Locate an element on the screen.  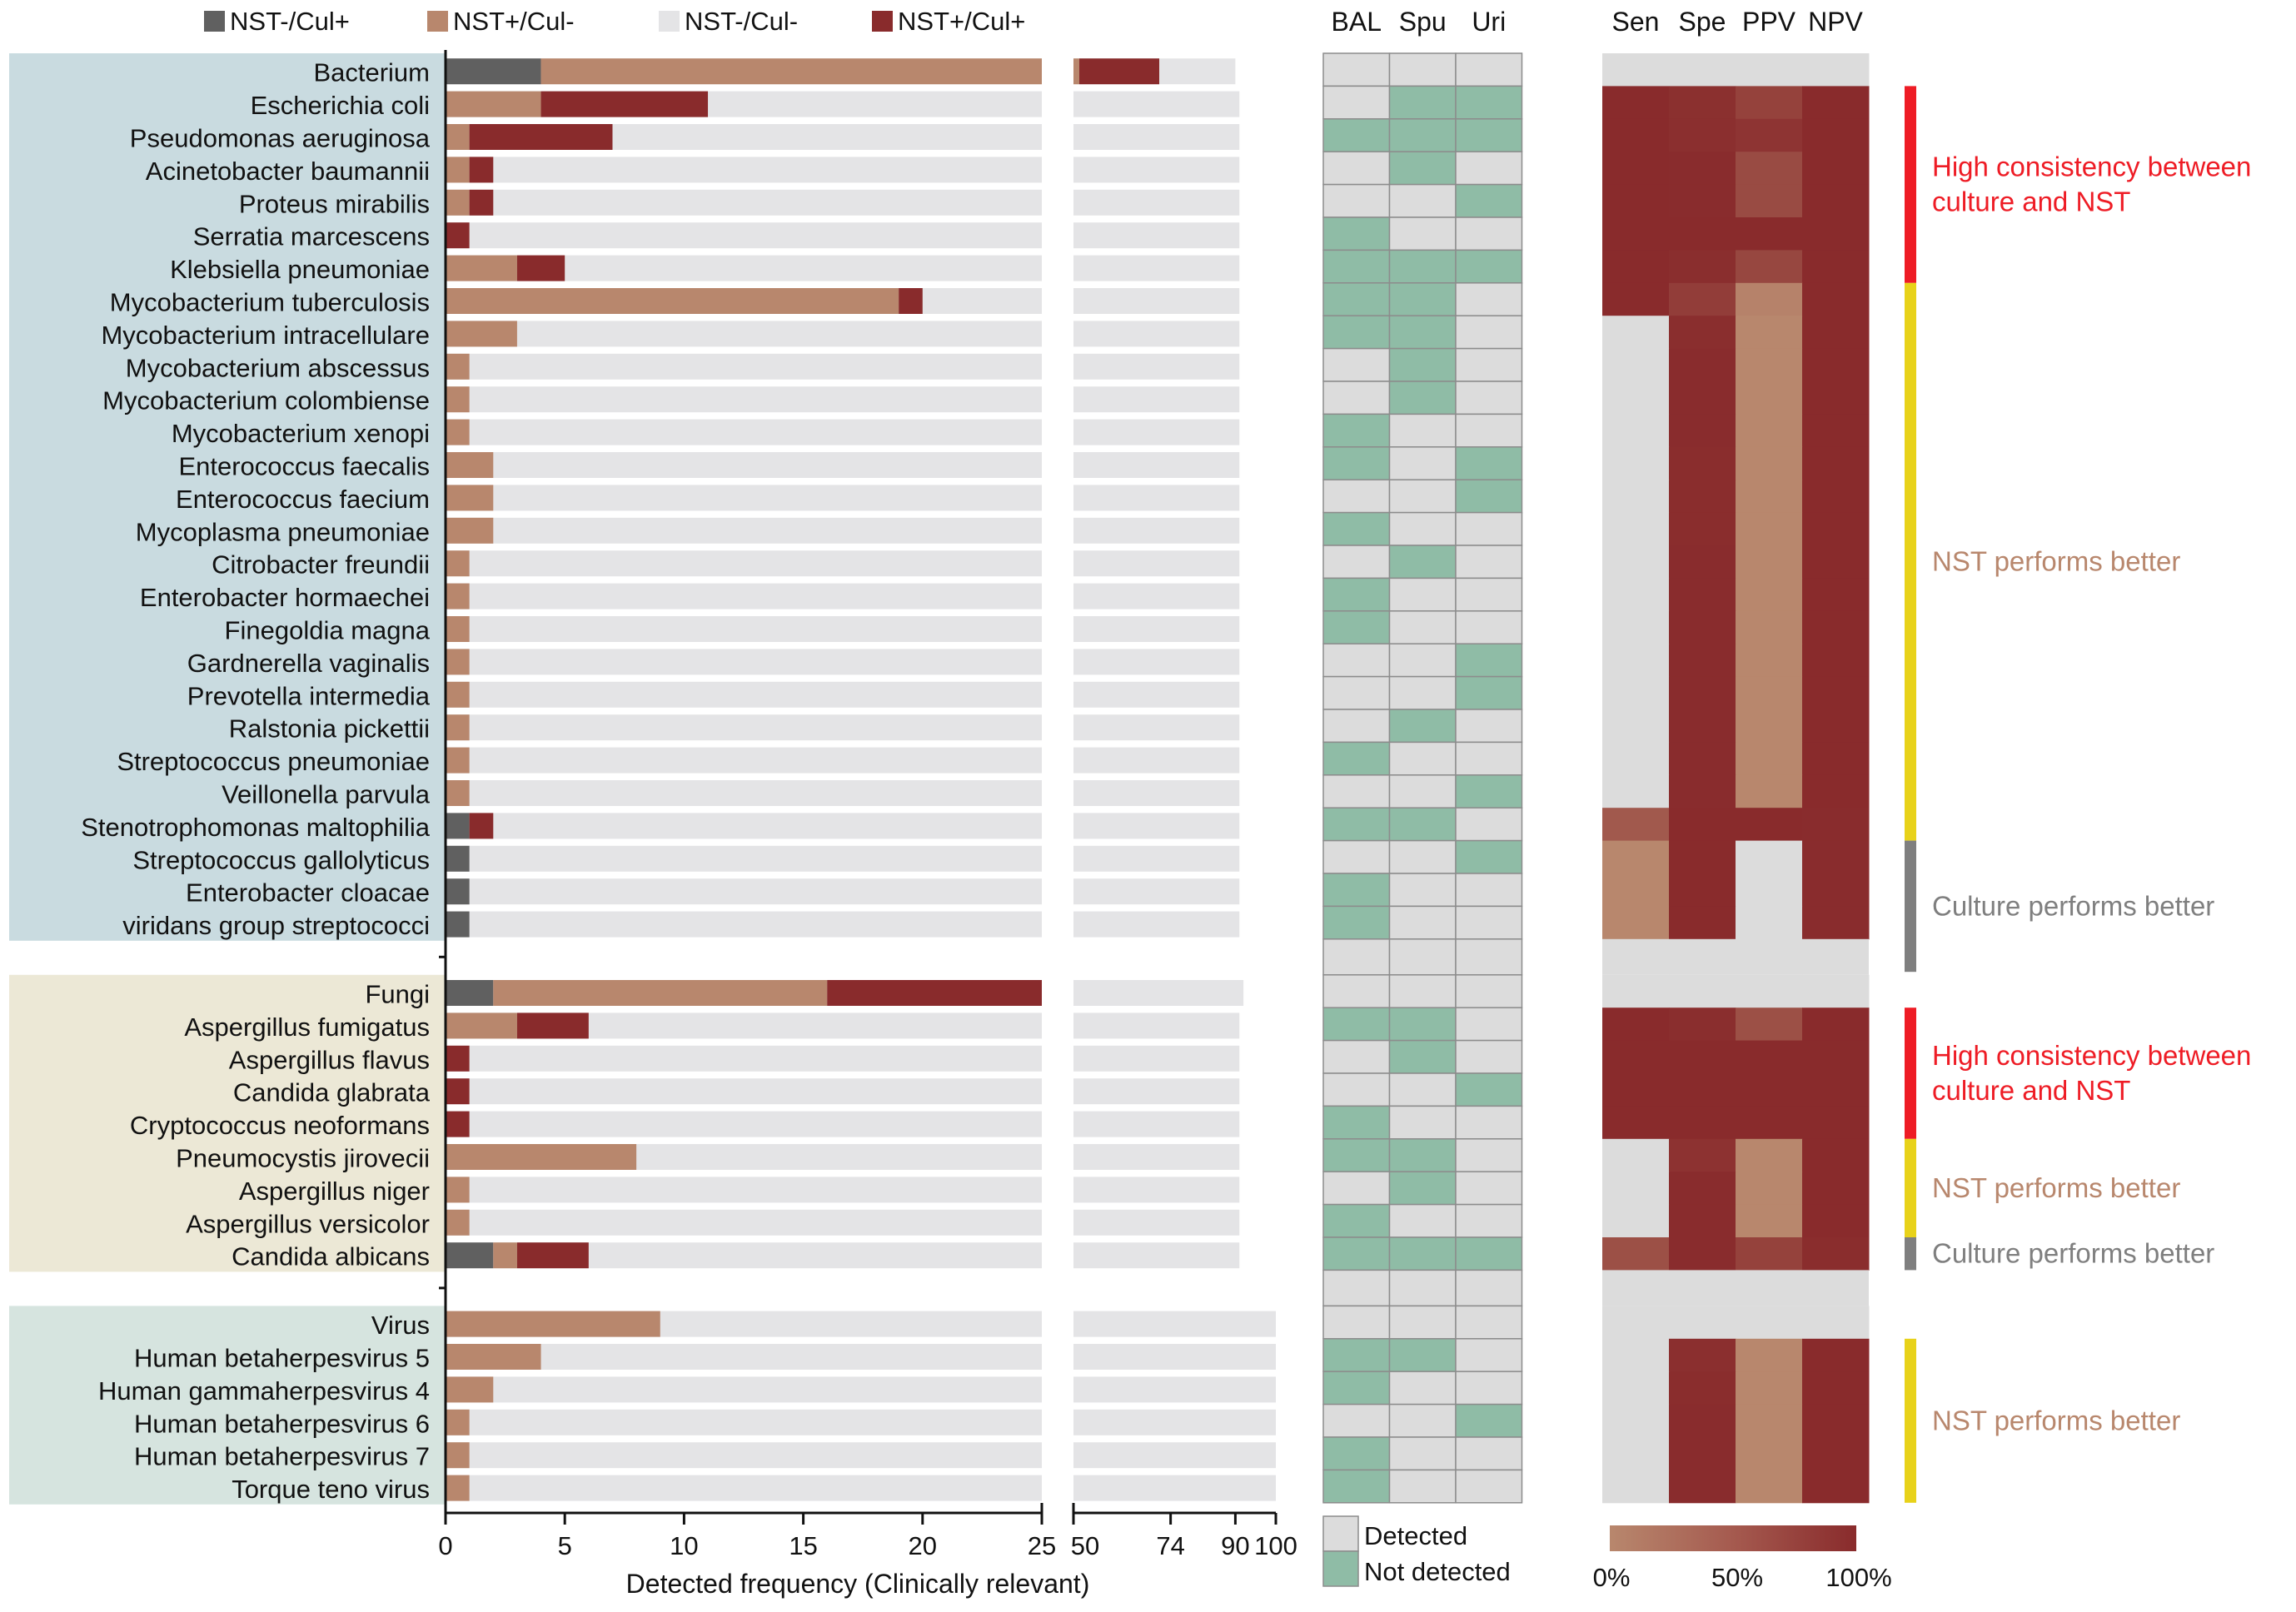
bar-neg-neg-mycobacterium-xenopi is located at coordinates (744, 432).